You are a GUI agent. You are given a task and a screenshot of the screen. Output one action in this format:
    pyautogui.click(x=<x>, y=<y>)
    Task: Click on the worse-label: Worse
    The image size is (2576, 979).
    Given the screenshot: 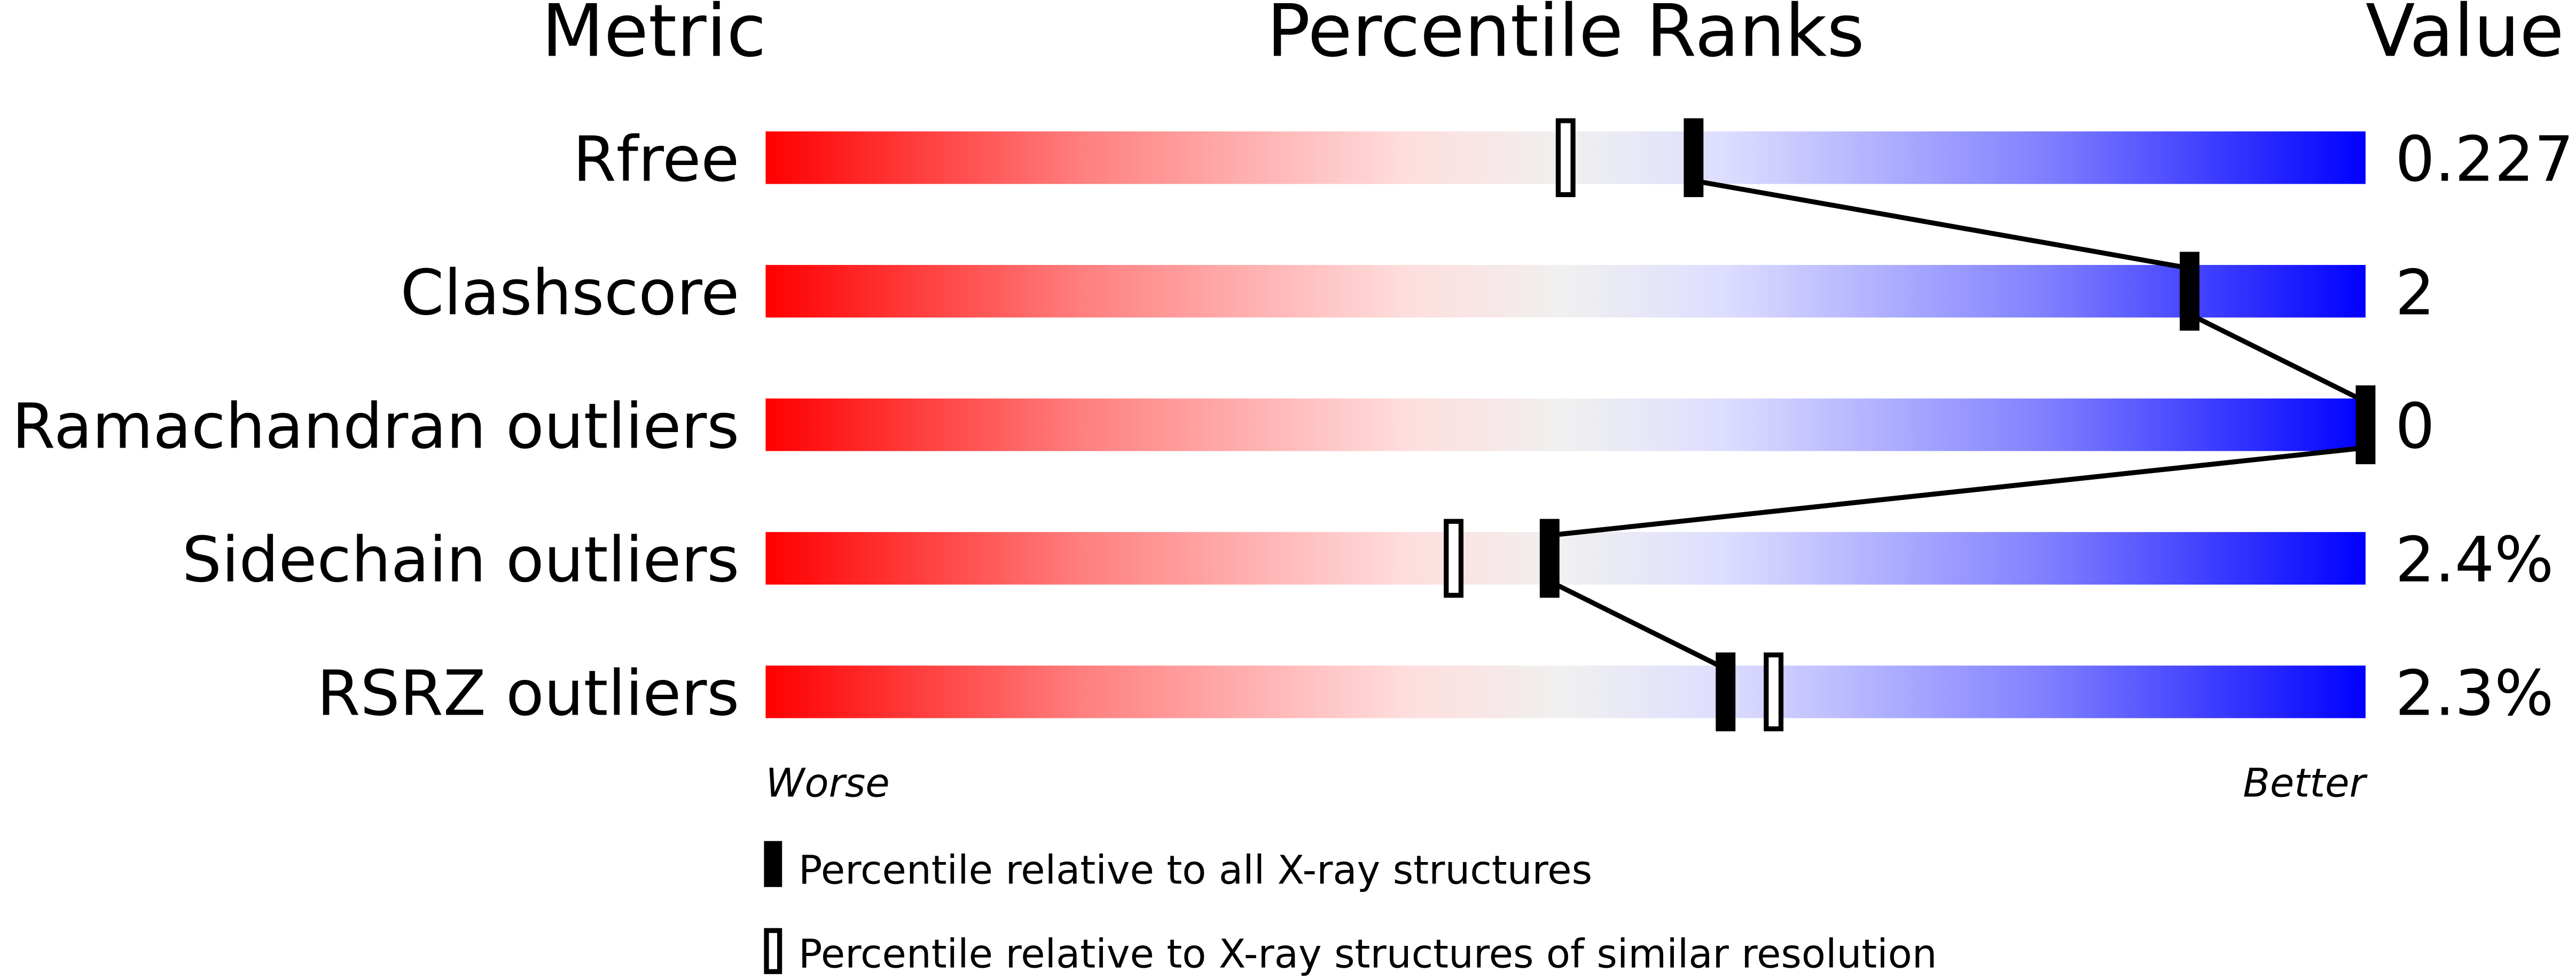 What is the action you would take?
    pyautogui.click(x=827, y=783)
    